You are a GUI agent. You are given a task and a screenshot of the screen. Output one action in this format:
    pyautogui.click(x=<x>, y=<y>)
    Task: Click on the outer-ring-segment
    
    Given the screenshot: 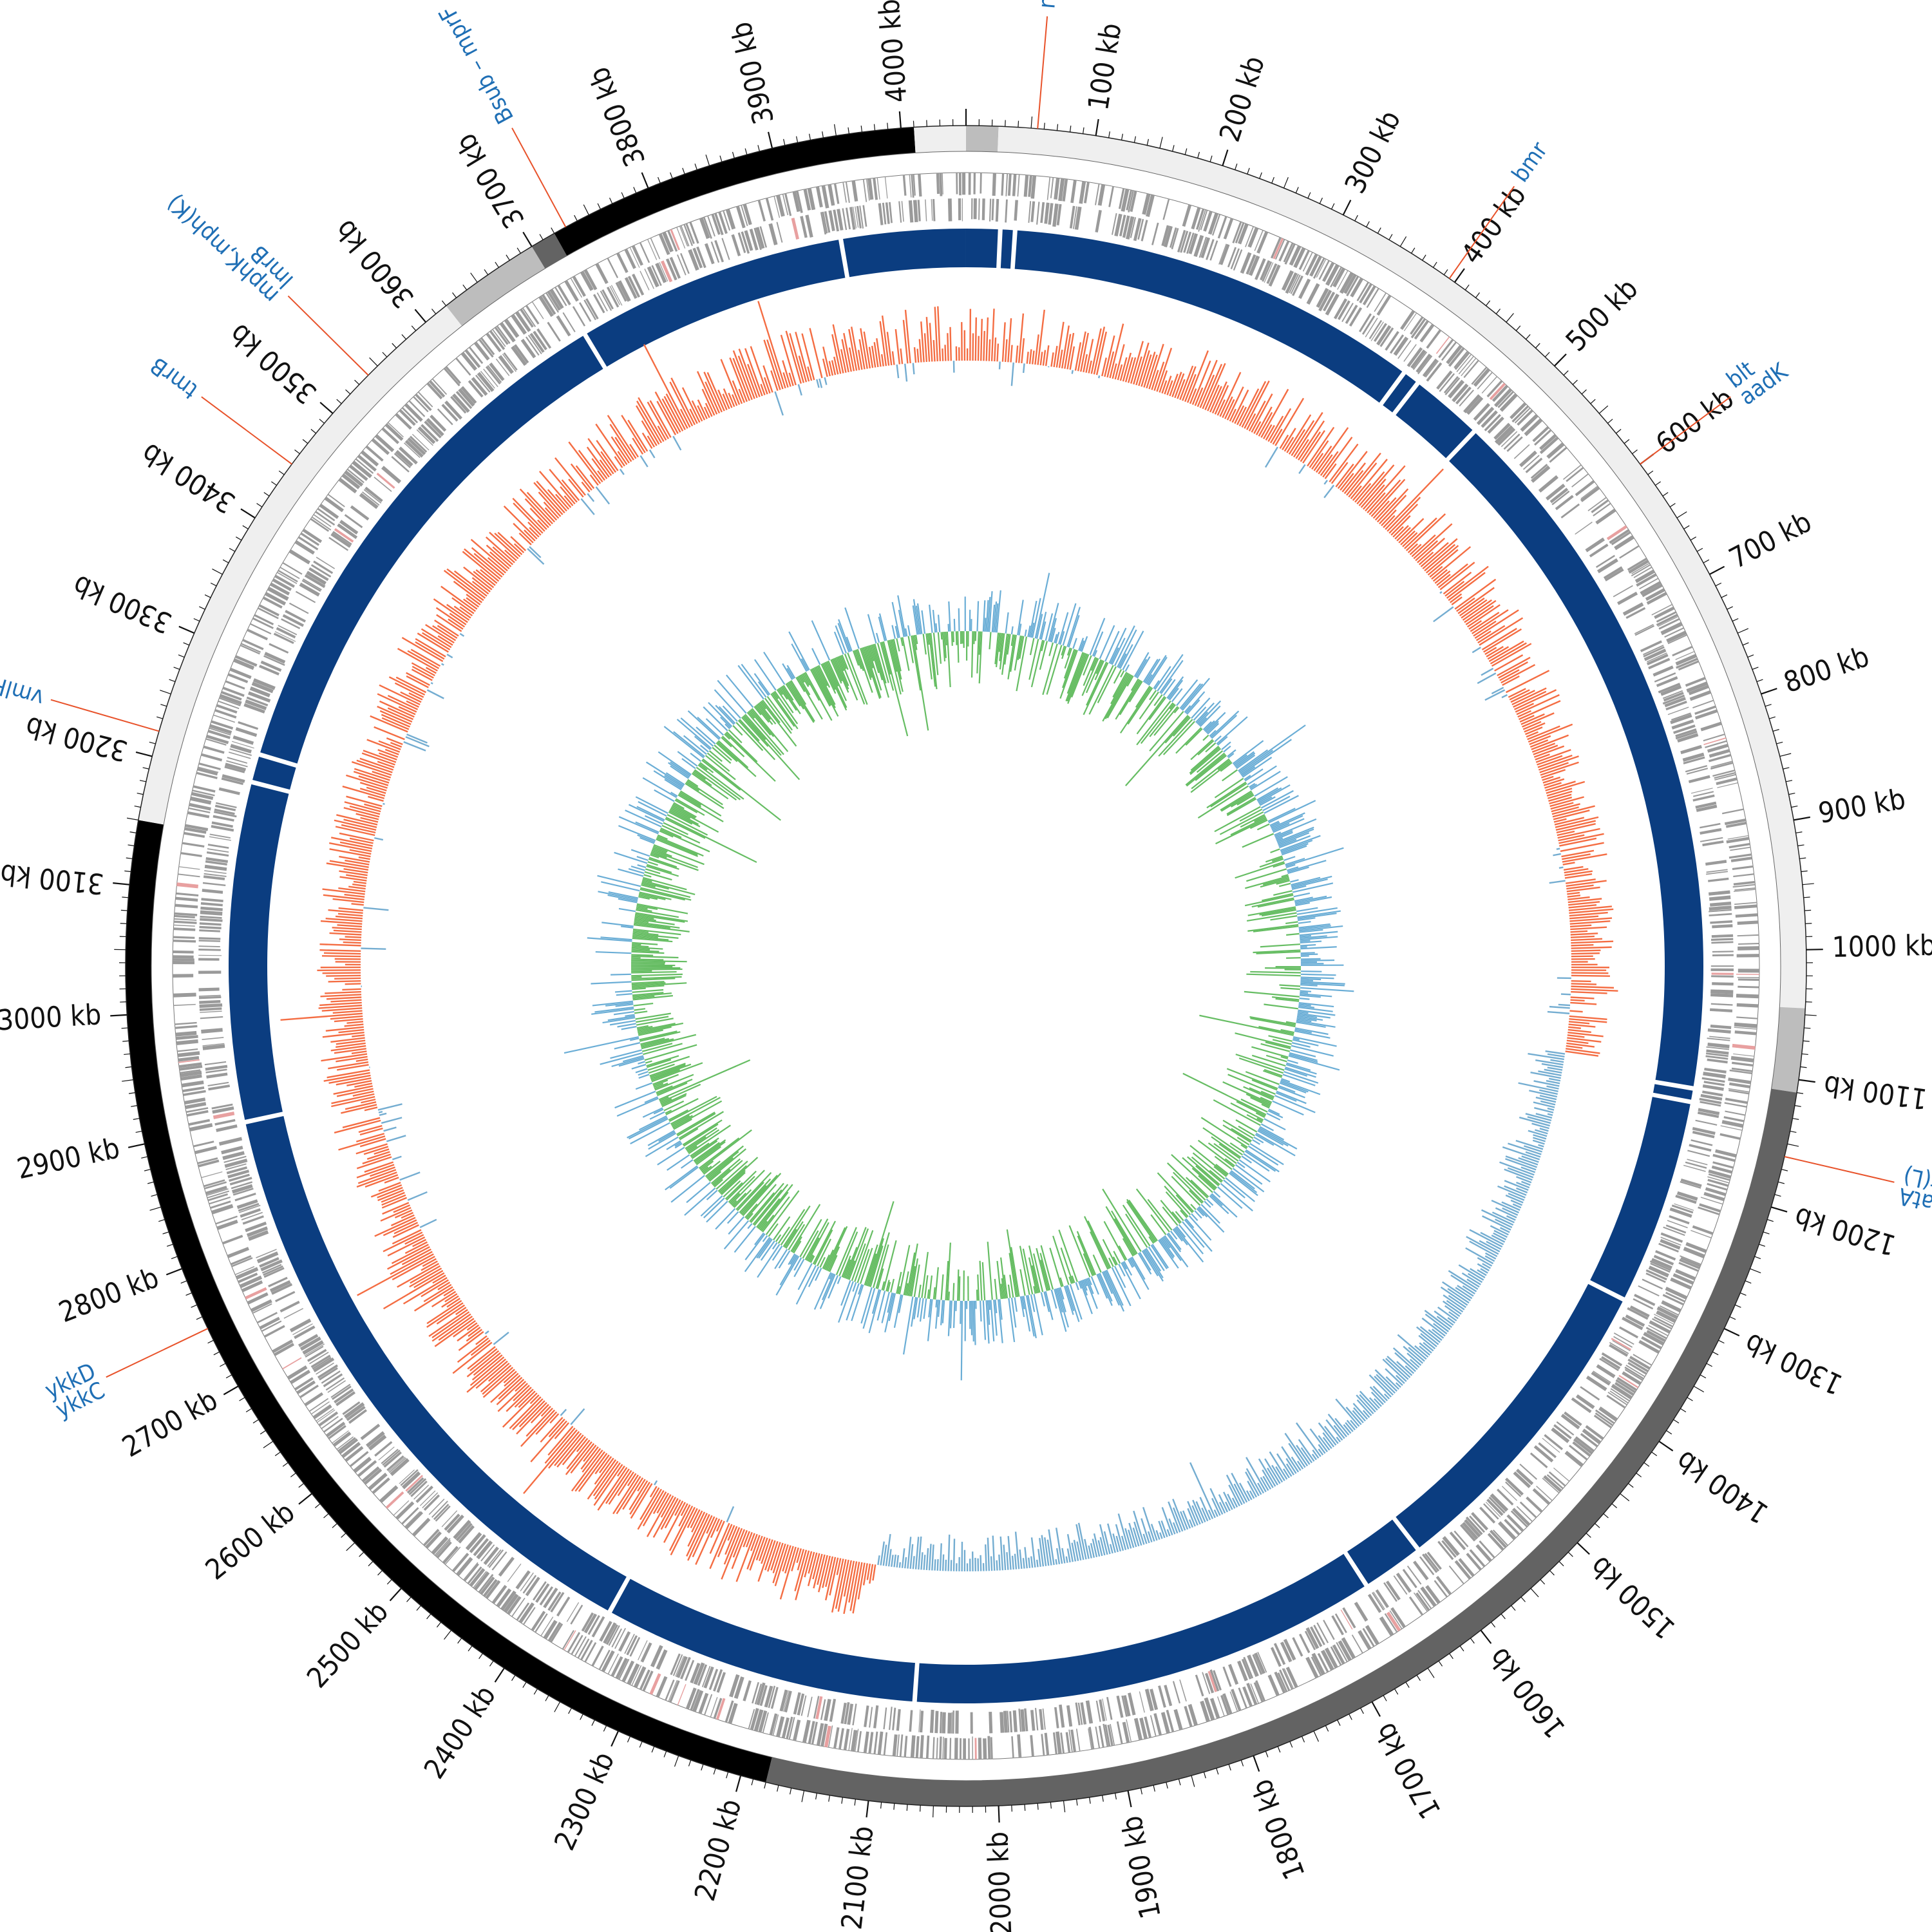 What is the action you would take?
    pyautogui.click(x=1789, y=1050)
    